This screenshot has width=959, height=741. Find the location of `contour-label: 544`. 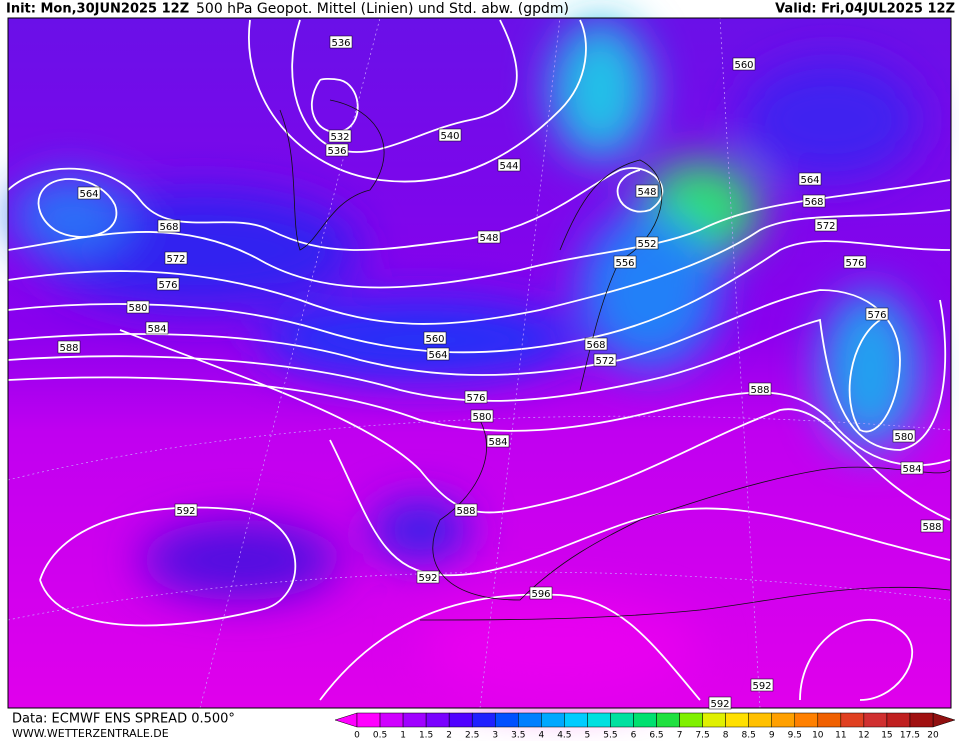

contour-label: 544 is located at coordinates (508, 166).